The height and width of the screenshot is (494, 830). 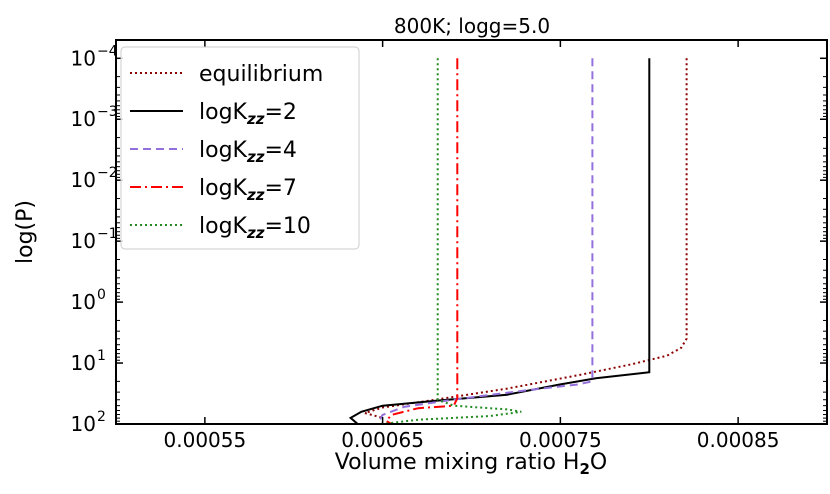 I want to click on x-tick-label-2: 0.00075, so click(x=560, y=440).